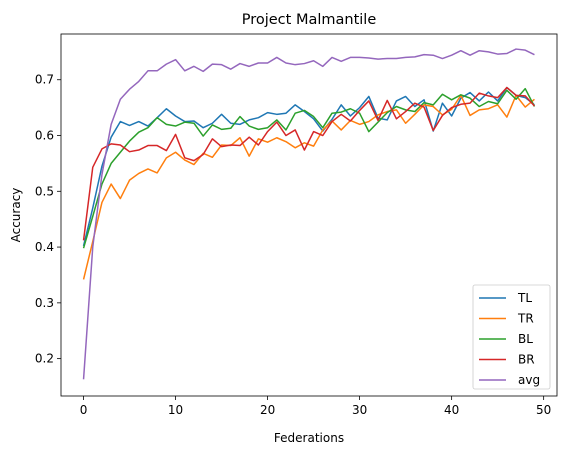 The height and width of the screenshot is (455, 567). I want to click on y-tick-label: 0.4, so click(44, 247).